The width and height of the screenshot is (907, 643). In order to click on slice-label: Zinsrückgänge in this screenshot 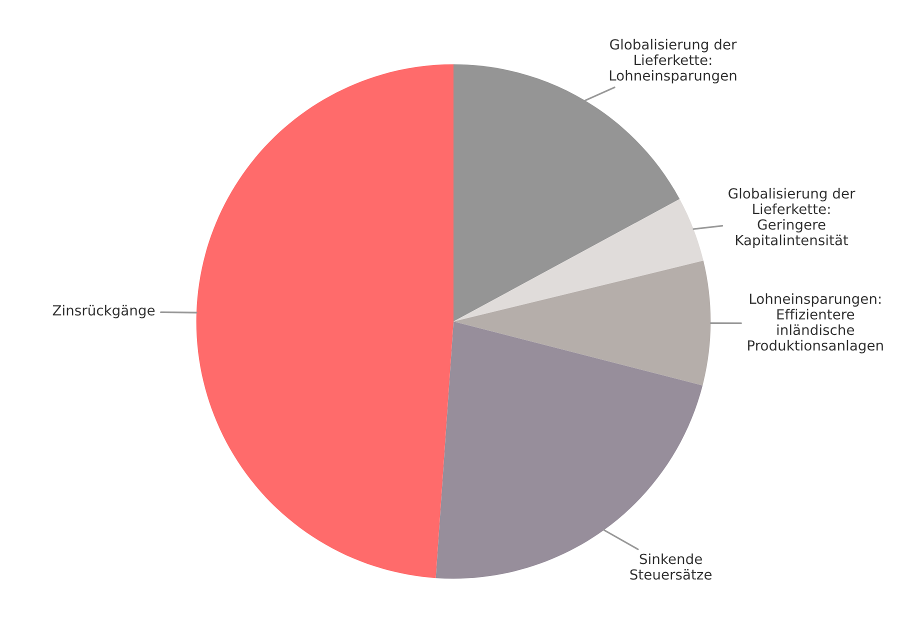, I will do `click(103, 311)`.